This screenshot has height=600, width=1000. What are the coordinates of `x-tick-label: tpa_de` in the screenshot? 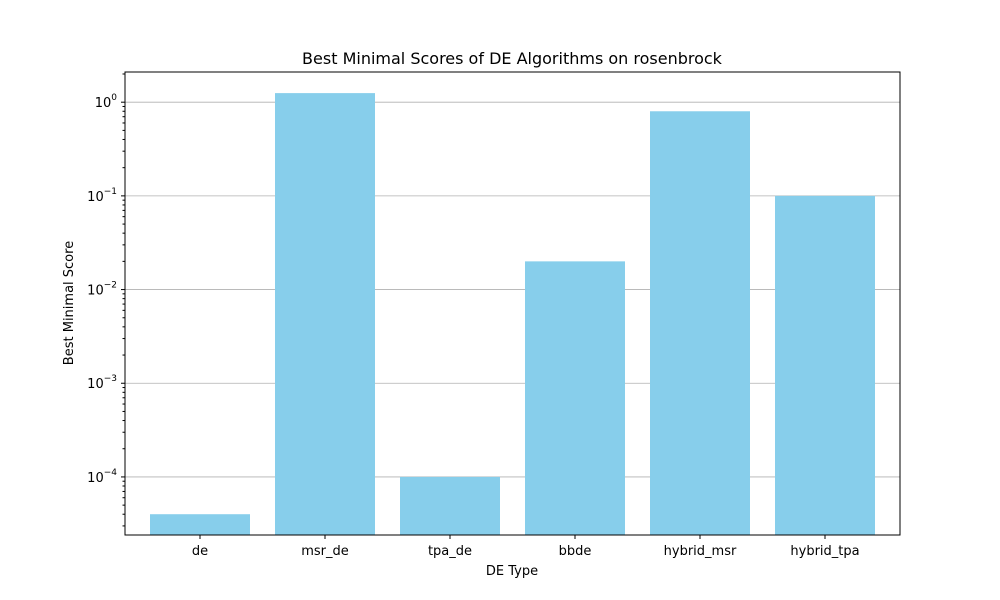 It's located at (450, 551).